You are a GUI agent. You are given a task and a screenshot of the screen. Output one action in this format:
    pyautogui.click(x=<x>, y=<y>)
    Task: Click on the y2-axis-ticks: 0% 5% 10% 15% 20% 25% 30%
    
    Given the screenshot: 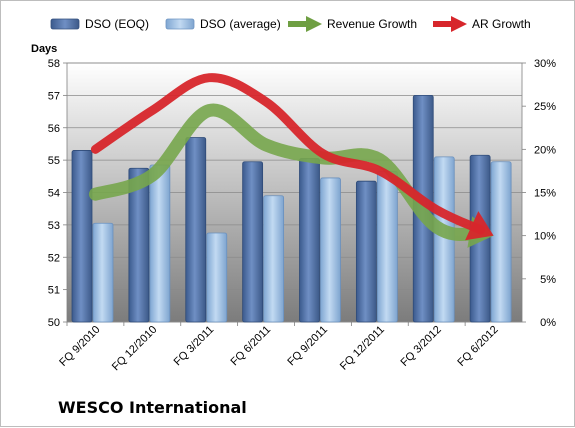 What is the action you would take?
    pyautogui.click(x=539, y=193)
    